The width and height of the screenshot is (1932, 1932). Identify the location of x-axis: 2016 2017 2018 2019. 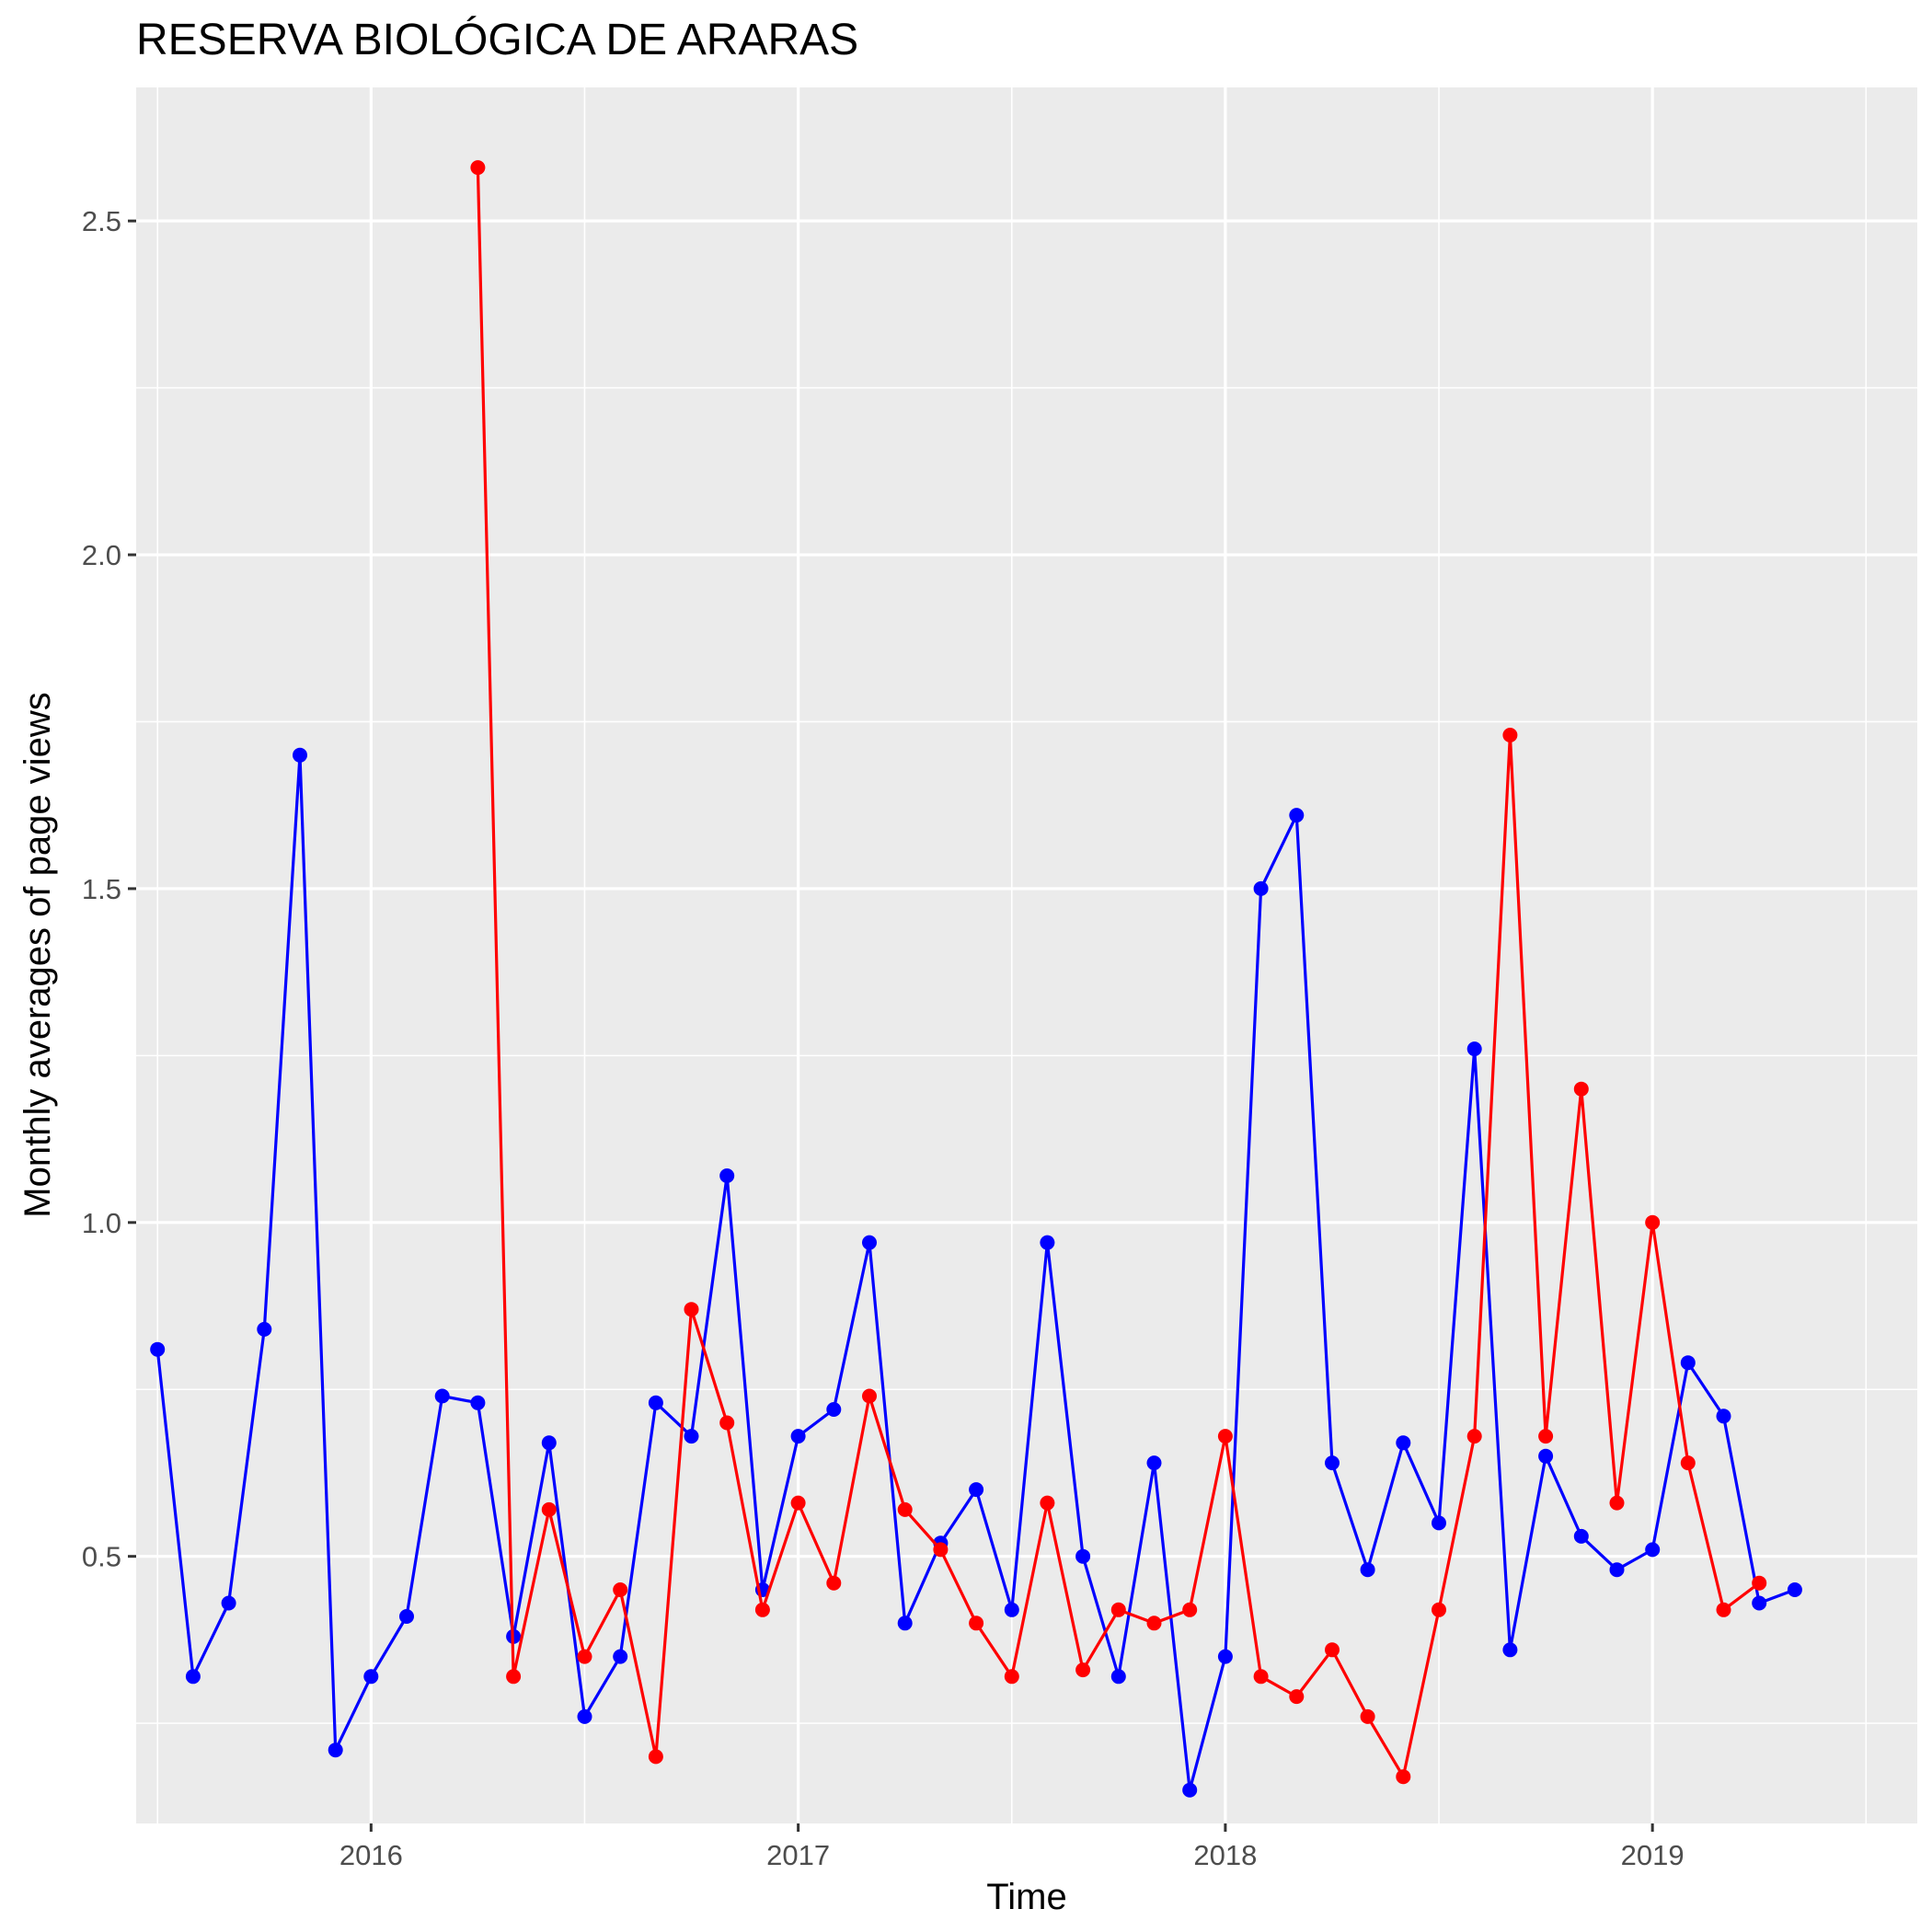
(1012, 1847).